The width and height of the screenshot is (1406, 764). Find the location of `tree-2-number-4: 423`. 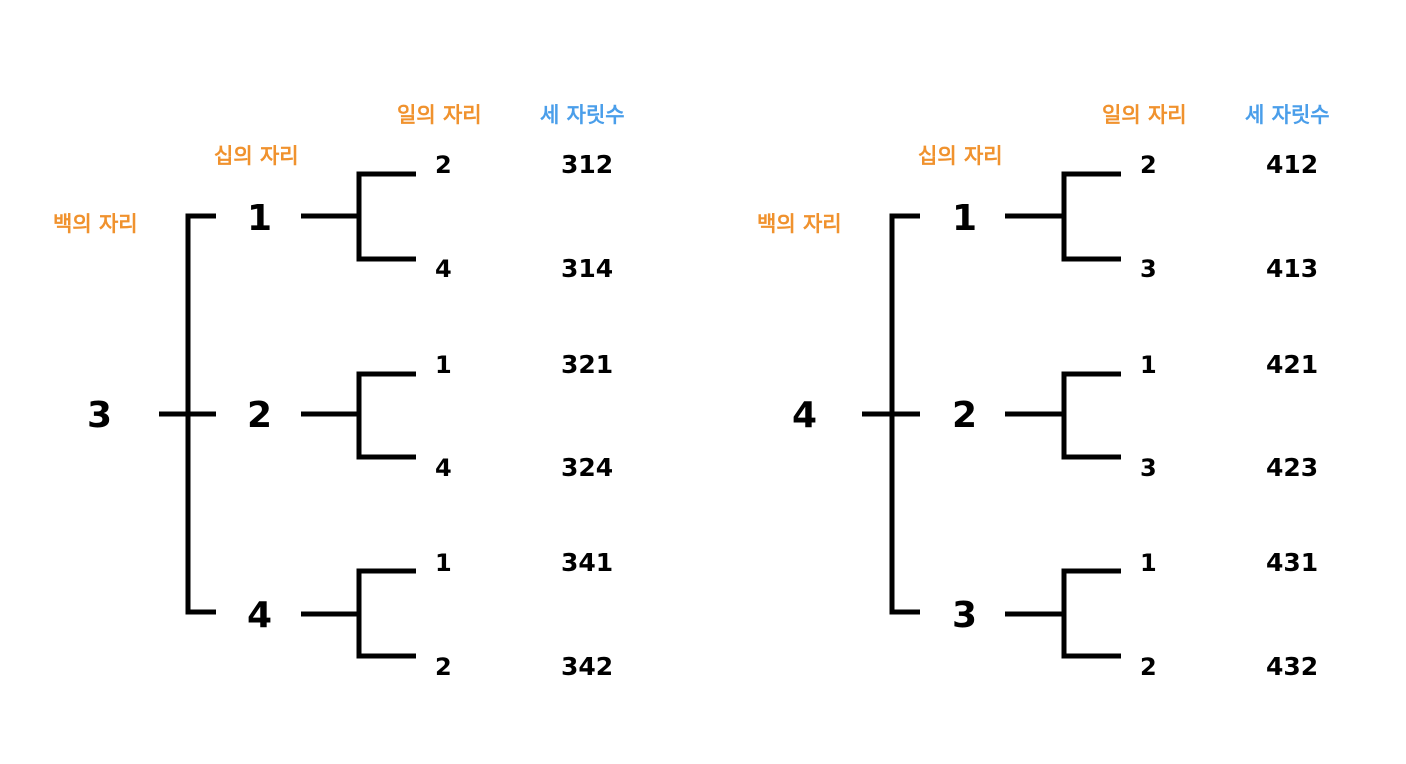

tree-2-number-4: 423 is located at coordinates (1292, 467).